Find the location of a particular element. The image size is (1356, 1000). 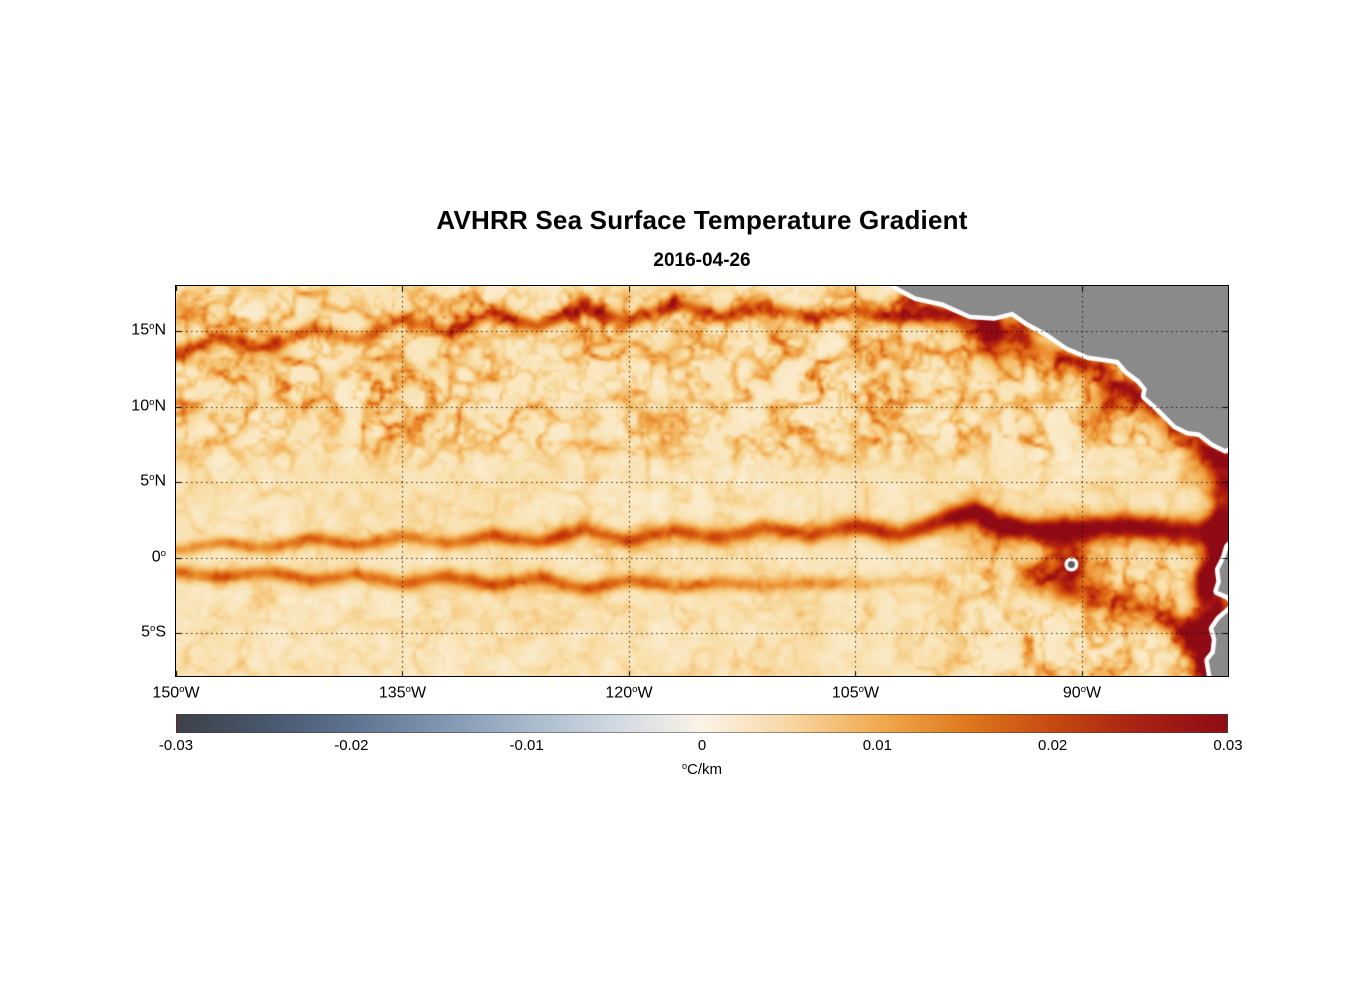

chart-title: AVHRR Sea Surface Temperature Gradient is located at coordinates (702, 220).